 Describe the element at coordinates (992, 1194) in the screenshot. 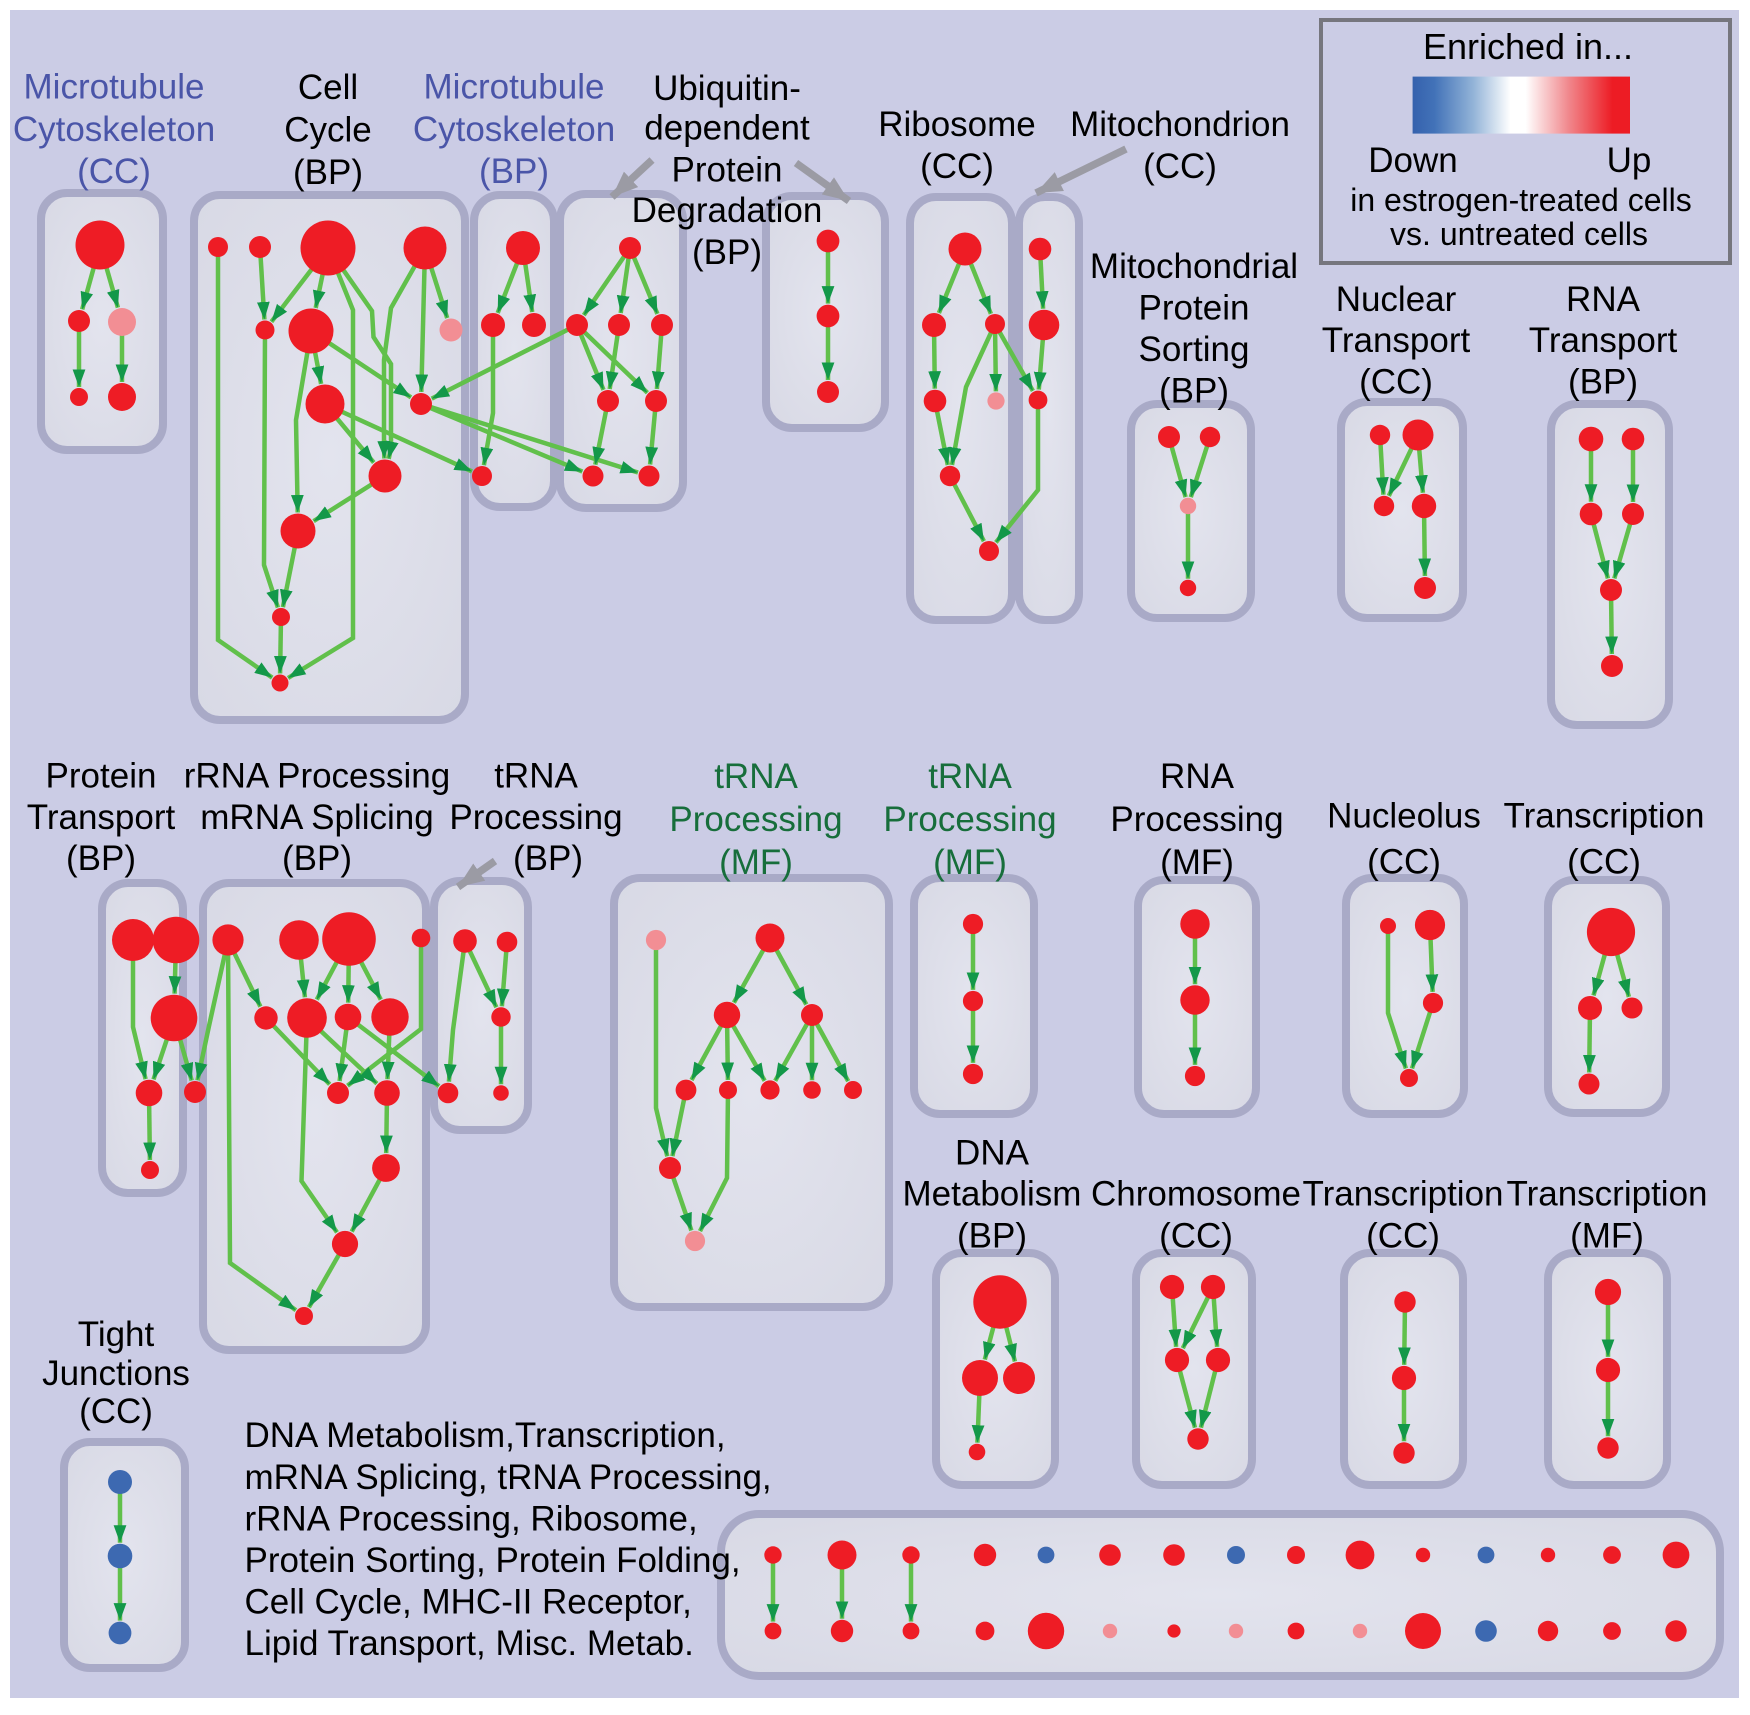

I see `svg-text: Metabolism` at that location.